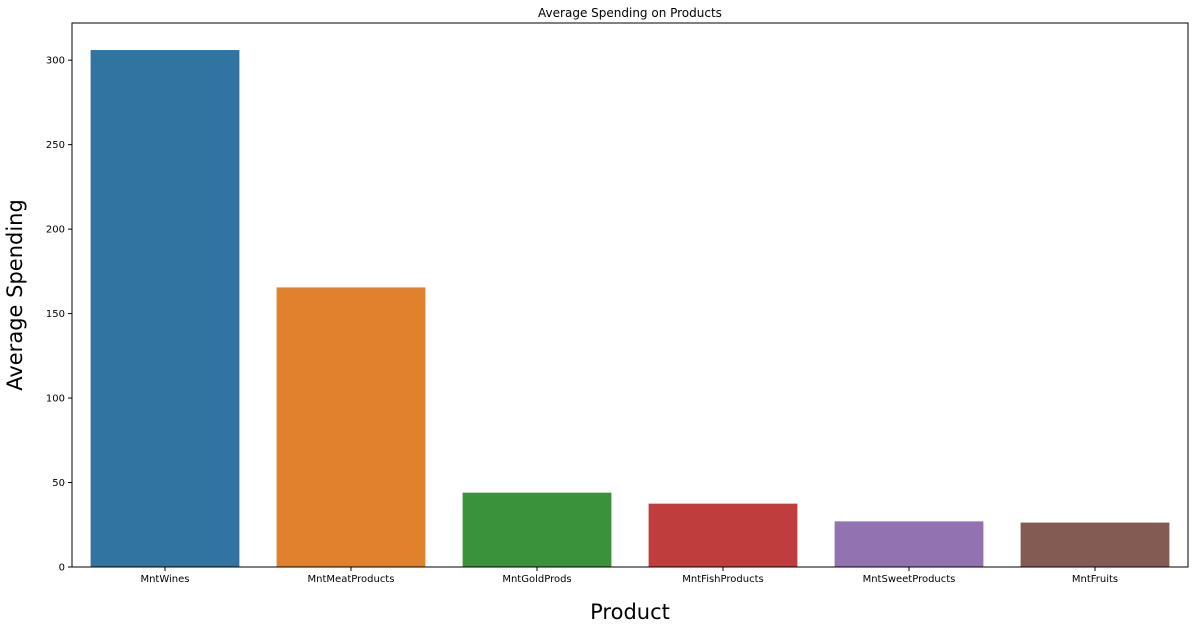 This screenshot has height=634, width=1195. I want to click on x-axis-label: Product, so click(630, 612).